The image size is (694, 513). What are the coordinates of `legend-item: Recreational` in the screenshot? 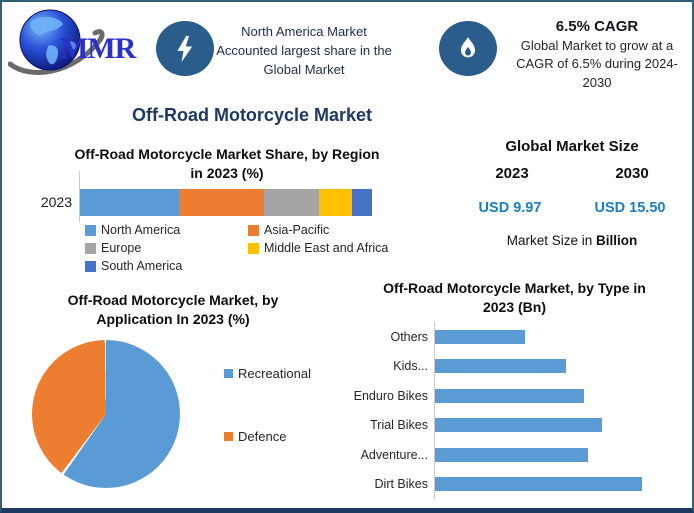 It's located at (267, 373).